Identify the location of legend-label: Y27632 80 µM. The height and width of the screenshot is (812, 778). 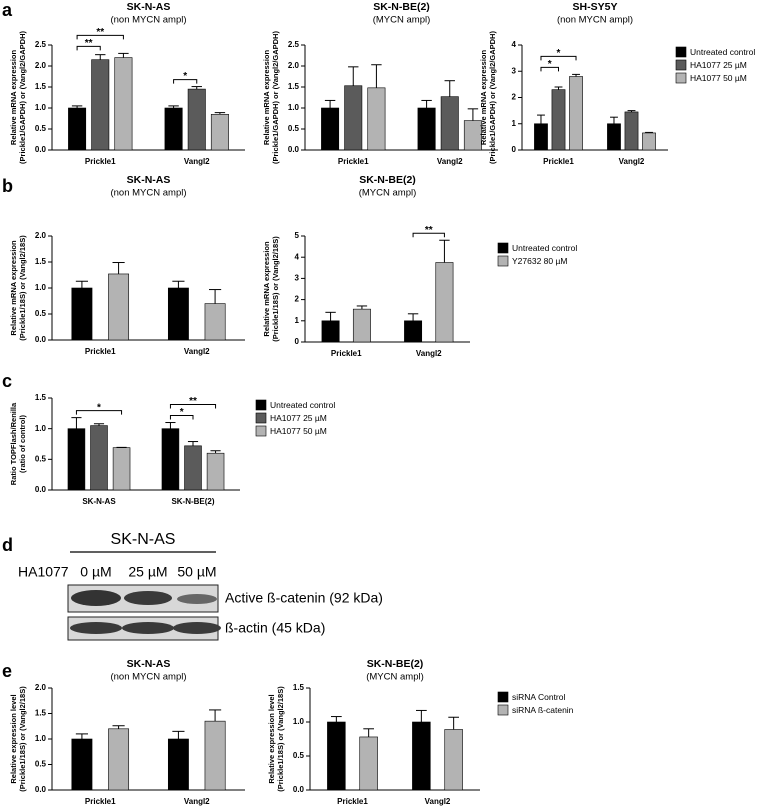
(539, 261).